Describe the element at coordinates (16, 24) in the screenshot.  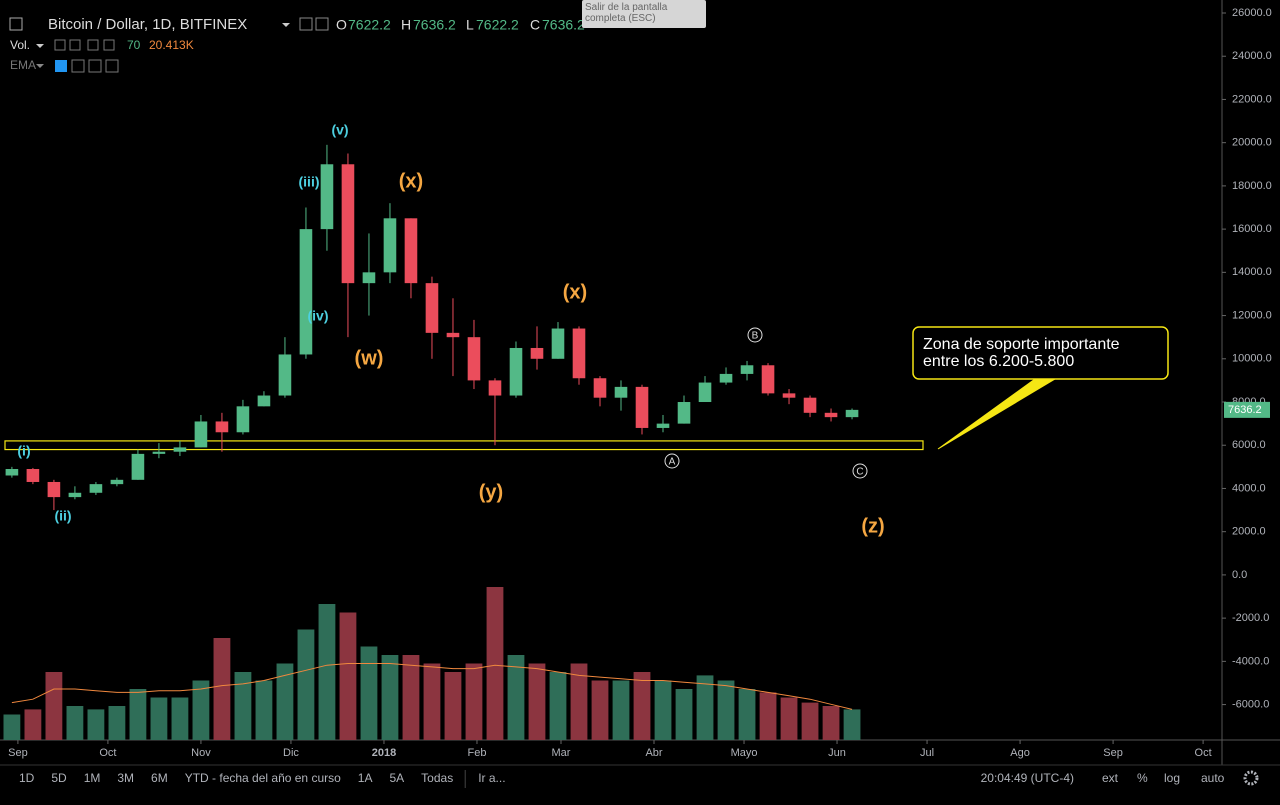
I see `collapse-button` at that location.